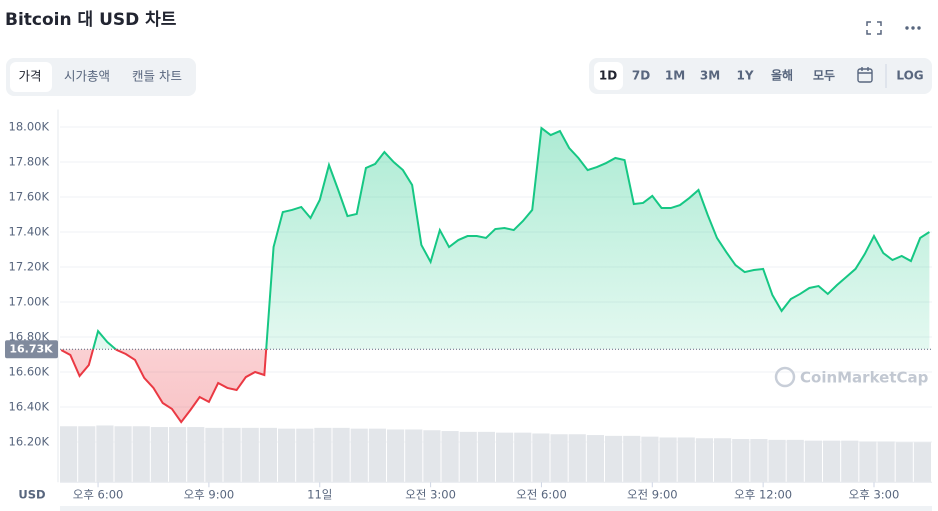 The width and height of the screenshot is (938, 511). I want to click on tab-selected, so click(31, 77).